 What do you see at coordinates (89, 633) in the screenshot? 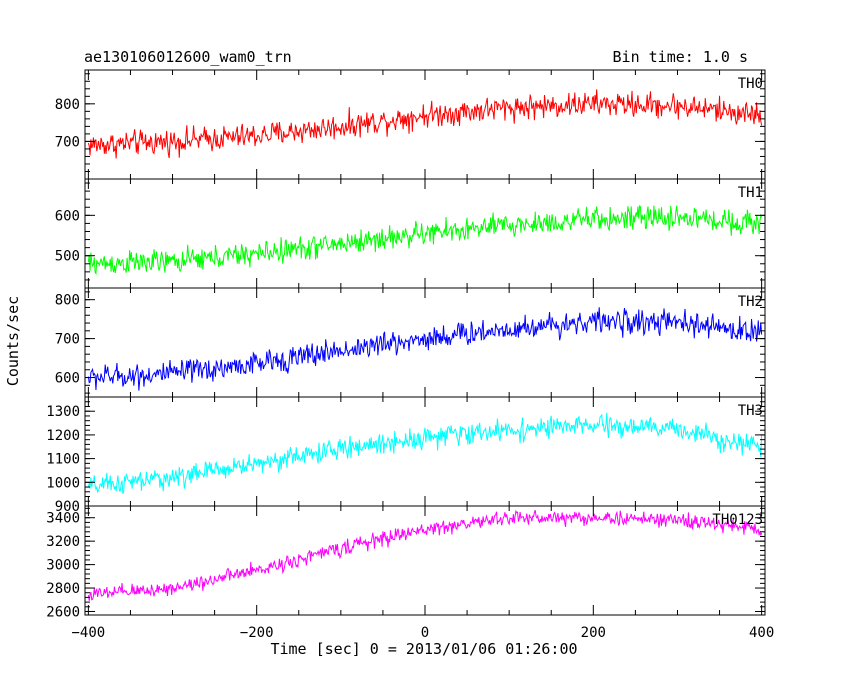
I see `x-tick-label: −400` at bounding box center [89, 633].